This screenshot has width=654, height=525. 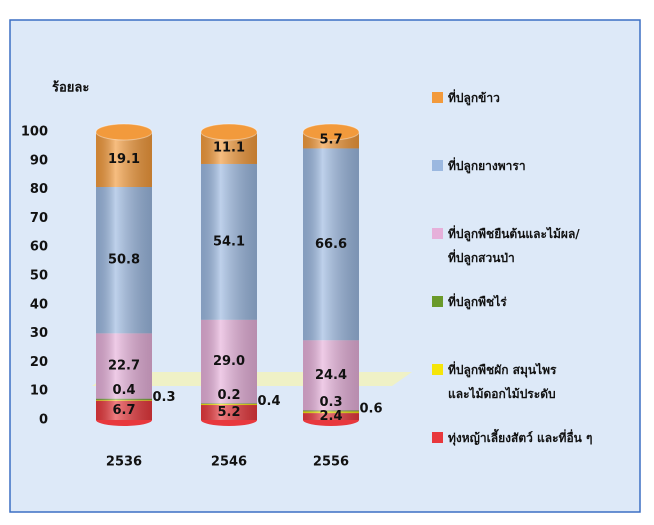 What do you see at coordinates (474, 98) in the screenshot?
I see `legend-label: ที่ปลูกข้าว` at bounding box center [474, 98].